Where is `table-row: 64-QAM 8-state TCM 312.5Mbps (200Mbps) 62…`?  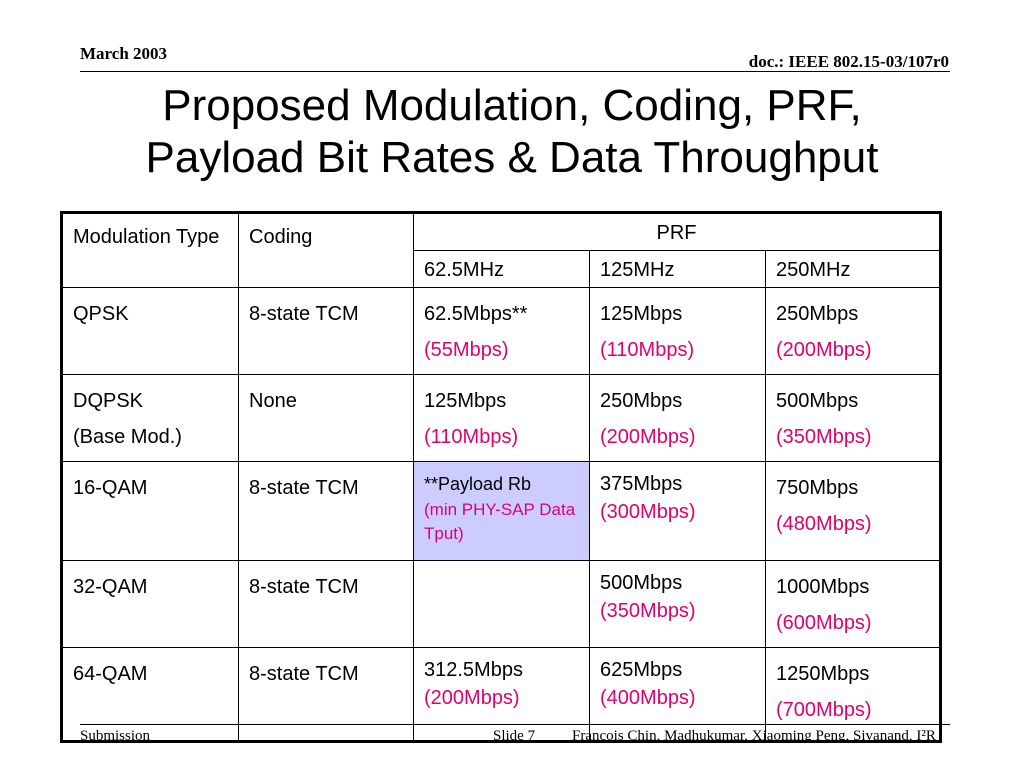
table-row: 64-QAM 8-state TCM 312.5Mbps (200Mbps) 62… is located at coordinates (501, 694).